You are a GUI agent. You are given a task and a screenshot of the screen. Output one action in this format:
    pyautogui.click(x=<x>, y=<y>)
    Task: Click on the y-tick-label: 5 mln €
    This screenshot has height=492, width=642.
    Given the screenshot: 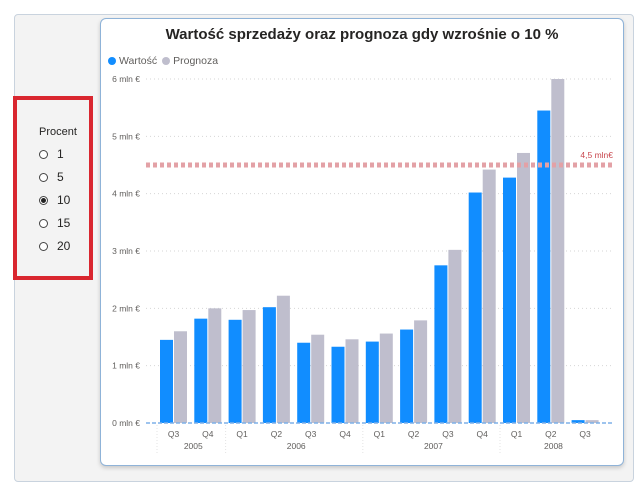 What is the action you would take?
    pyautogui.click(x=126, y=136)
    